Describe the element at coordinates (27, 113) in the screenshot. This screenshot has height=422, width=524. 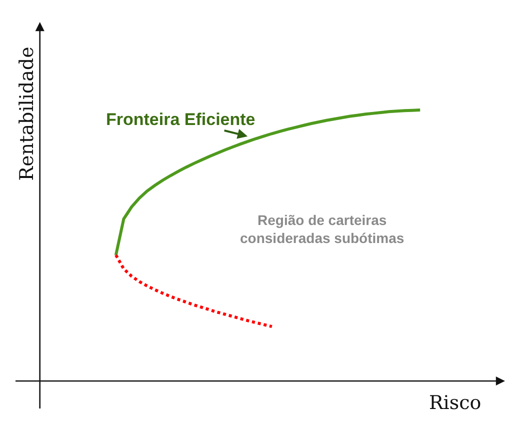
I see `y-axis-title: Rentabilidade` at that location.